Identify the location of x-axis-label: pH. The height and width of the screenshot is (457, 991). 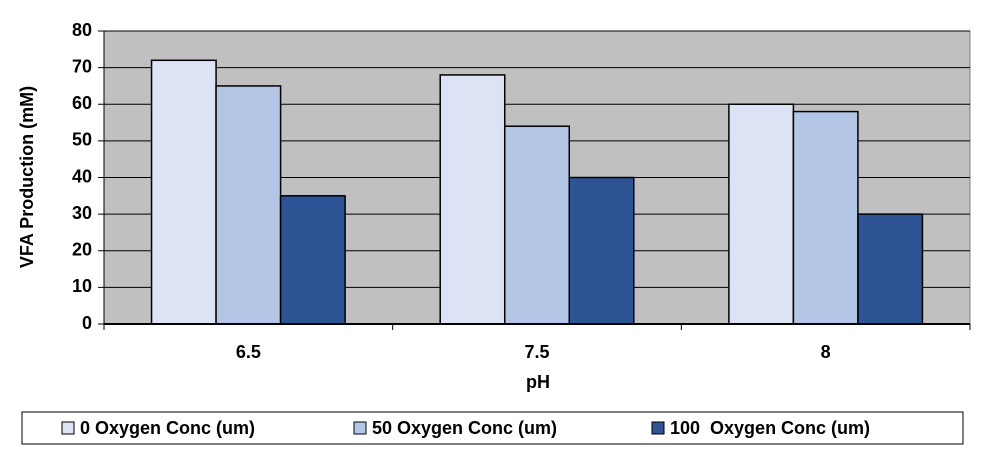
(538, 382).